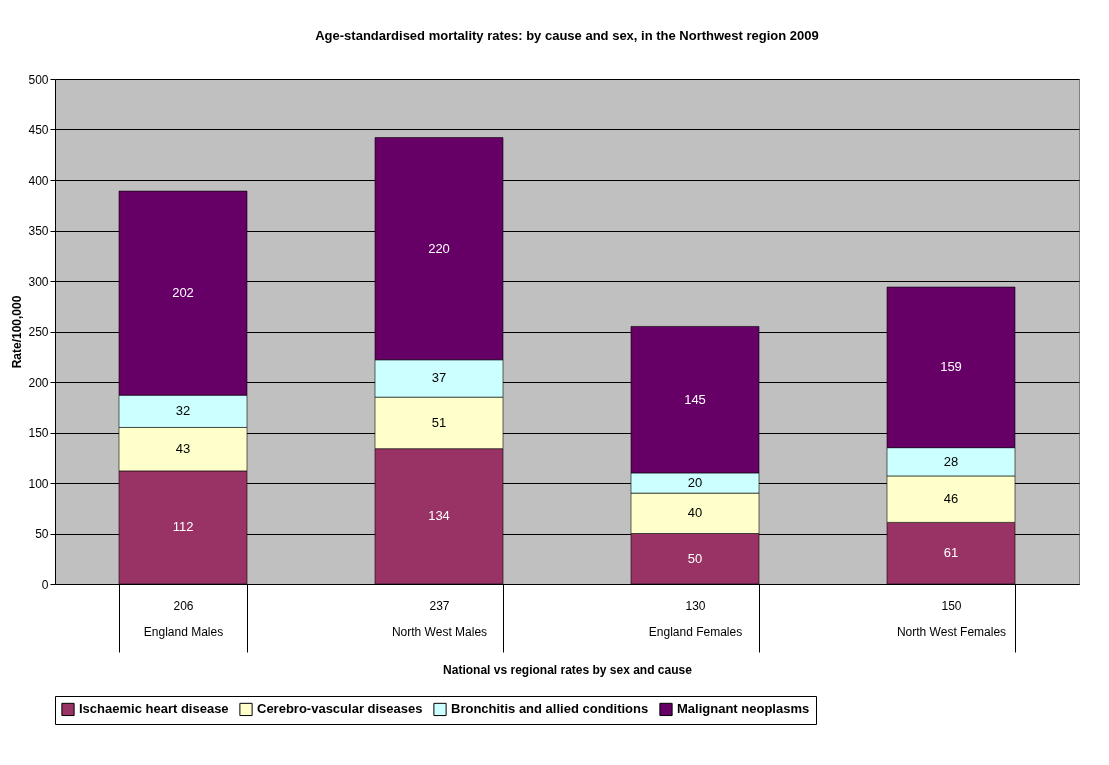  I want to click on data-label: 159, so click(951, 367).